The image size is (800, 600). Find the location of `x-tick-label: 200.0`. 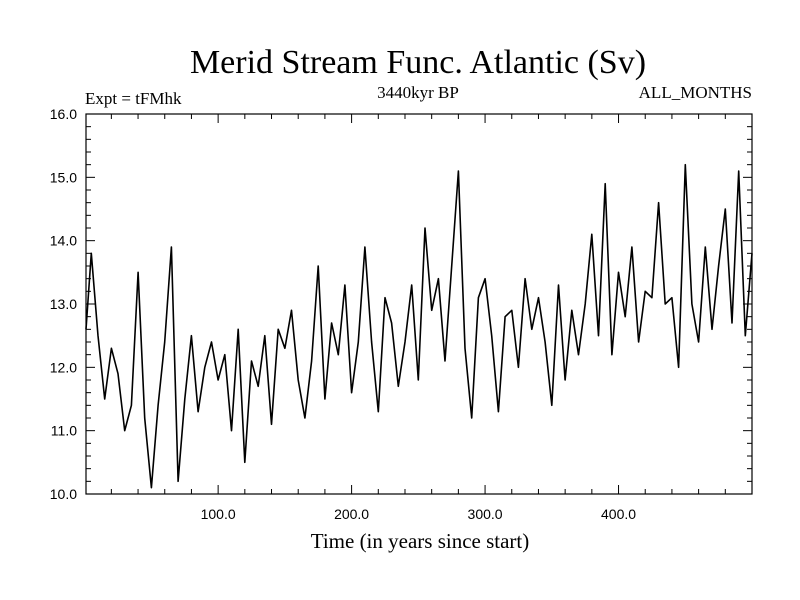

x-tick-label: 200.0 is located at coordinates (351, 514).